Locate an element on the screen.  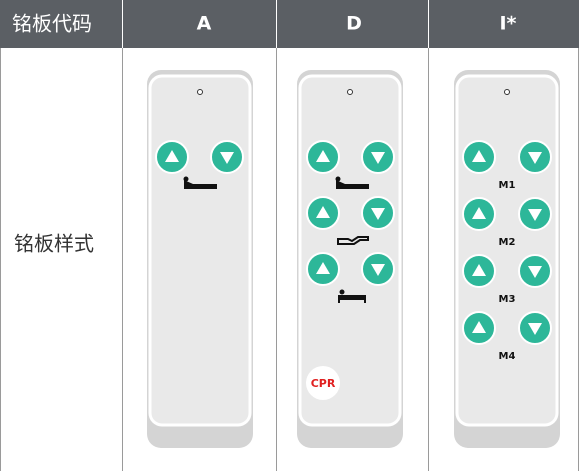
header-cell: A is located at coordinates (204, 24).